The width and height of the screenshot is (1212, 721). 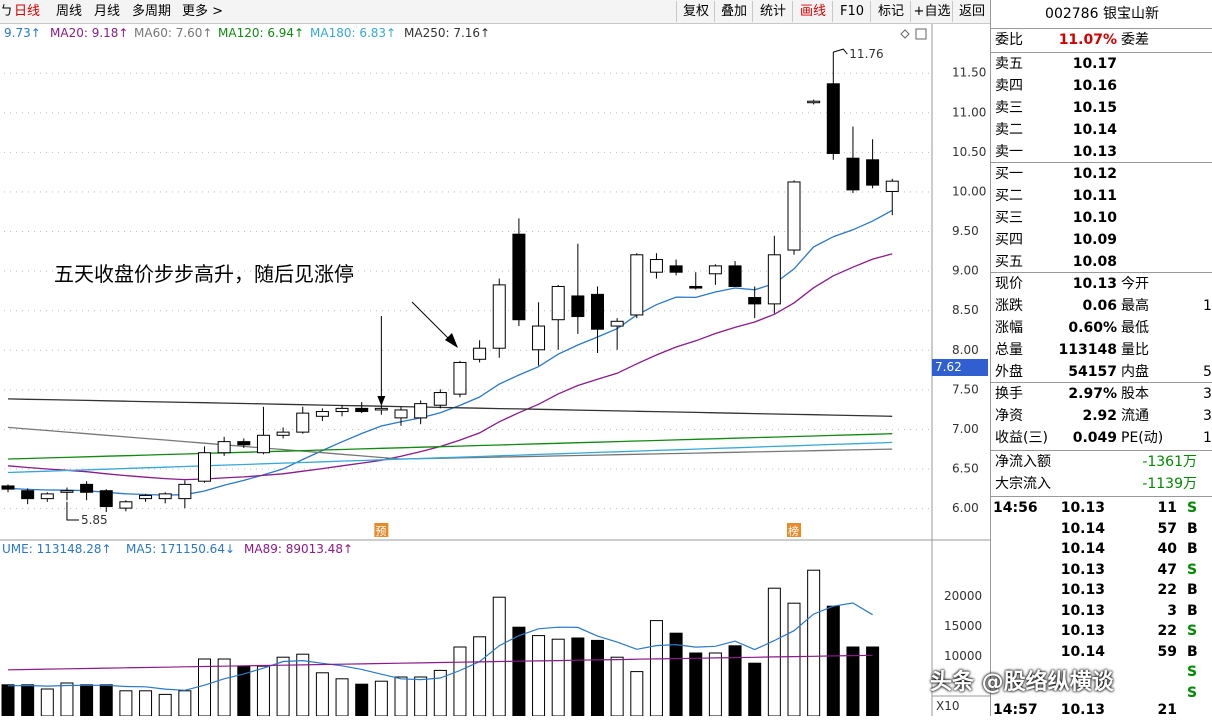 I want to click on ask-price: 10.14, so click(x=1094, y=130).